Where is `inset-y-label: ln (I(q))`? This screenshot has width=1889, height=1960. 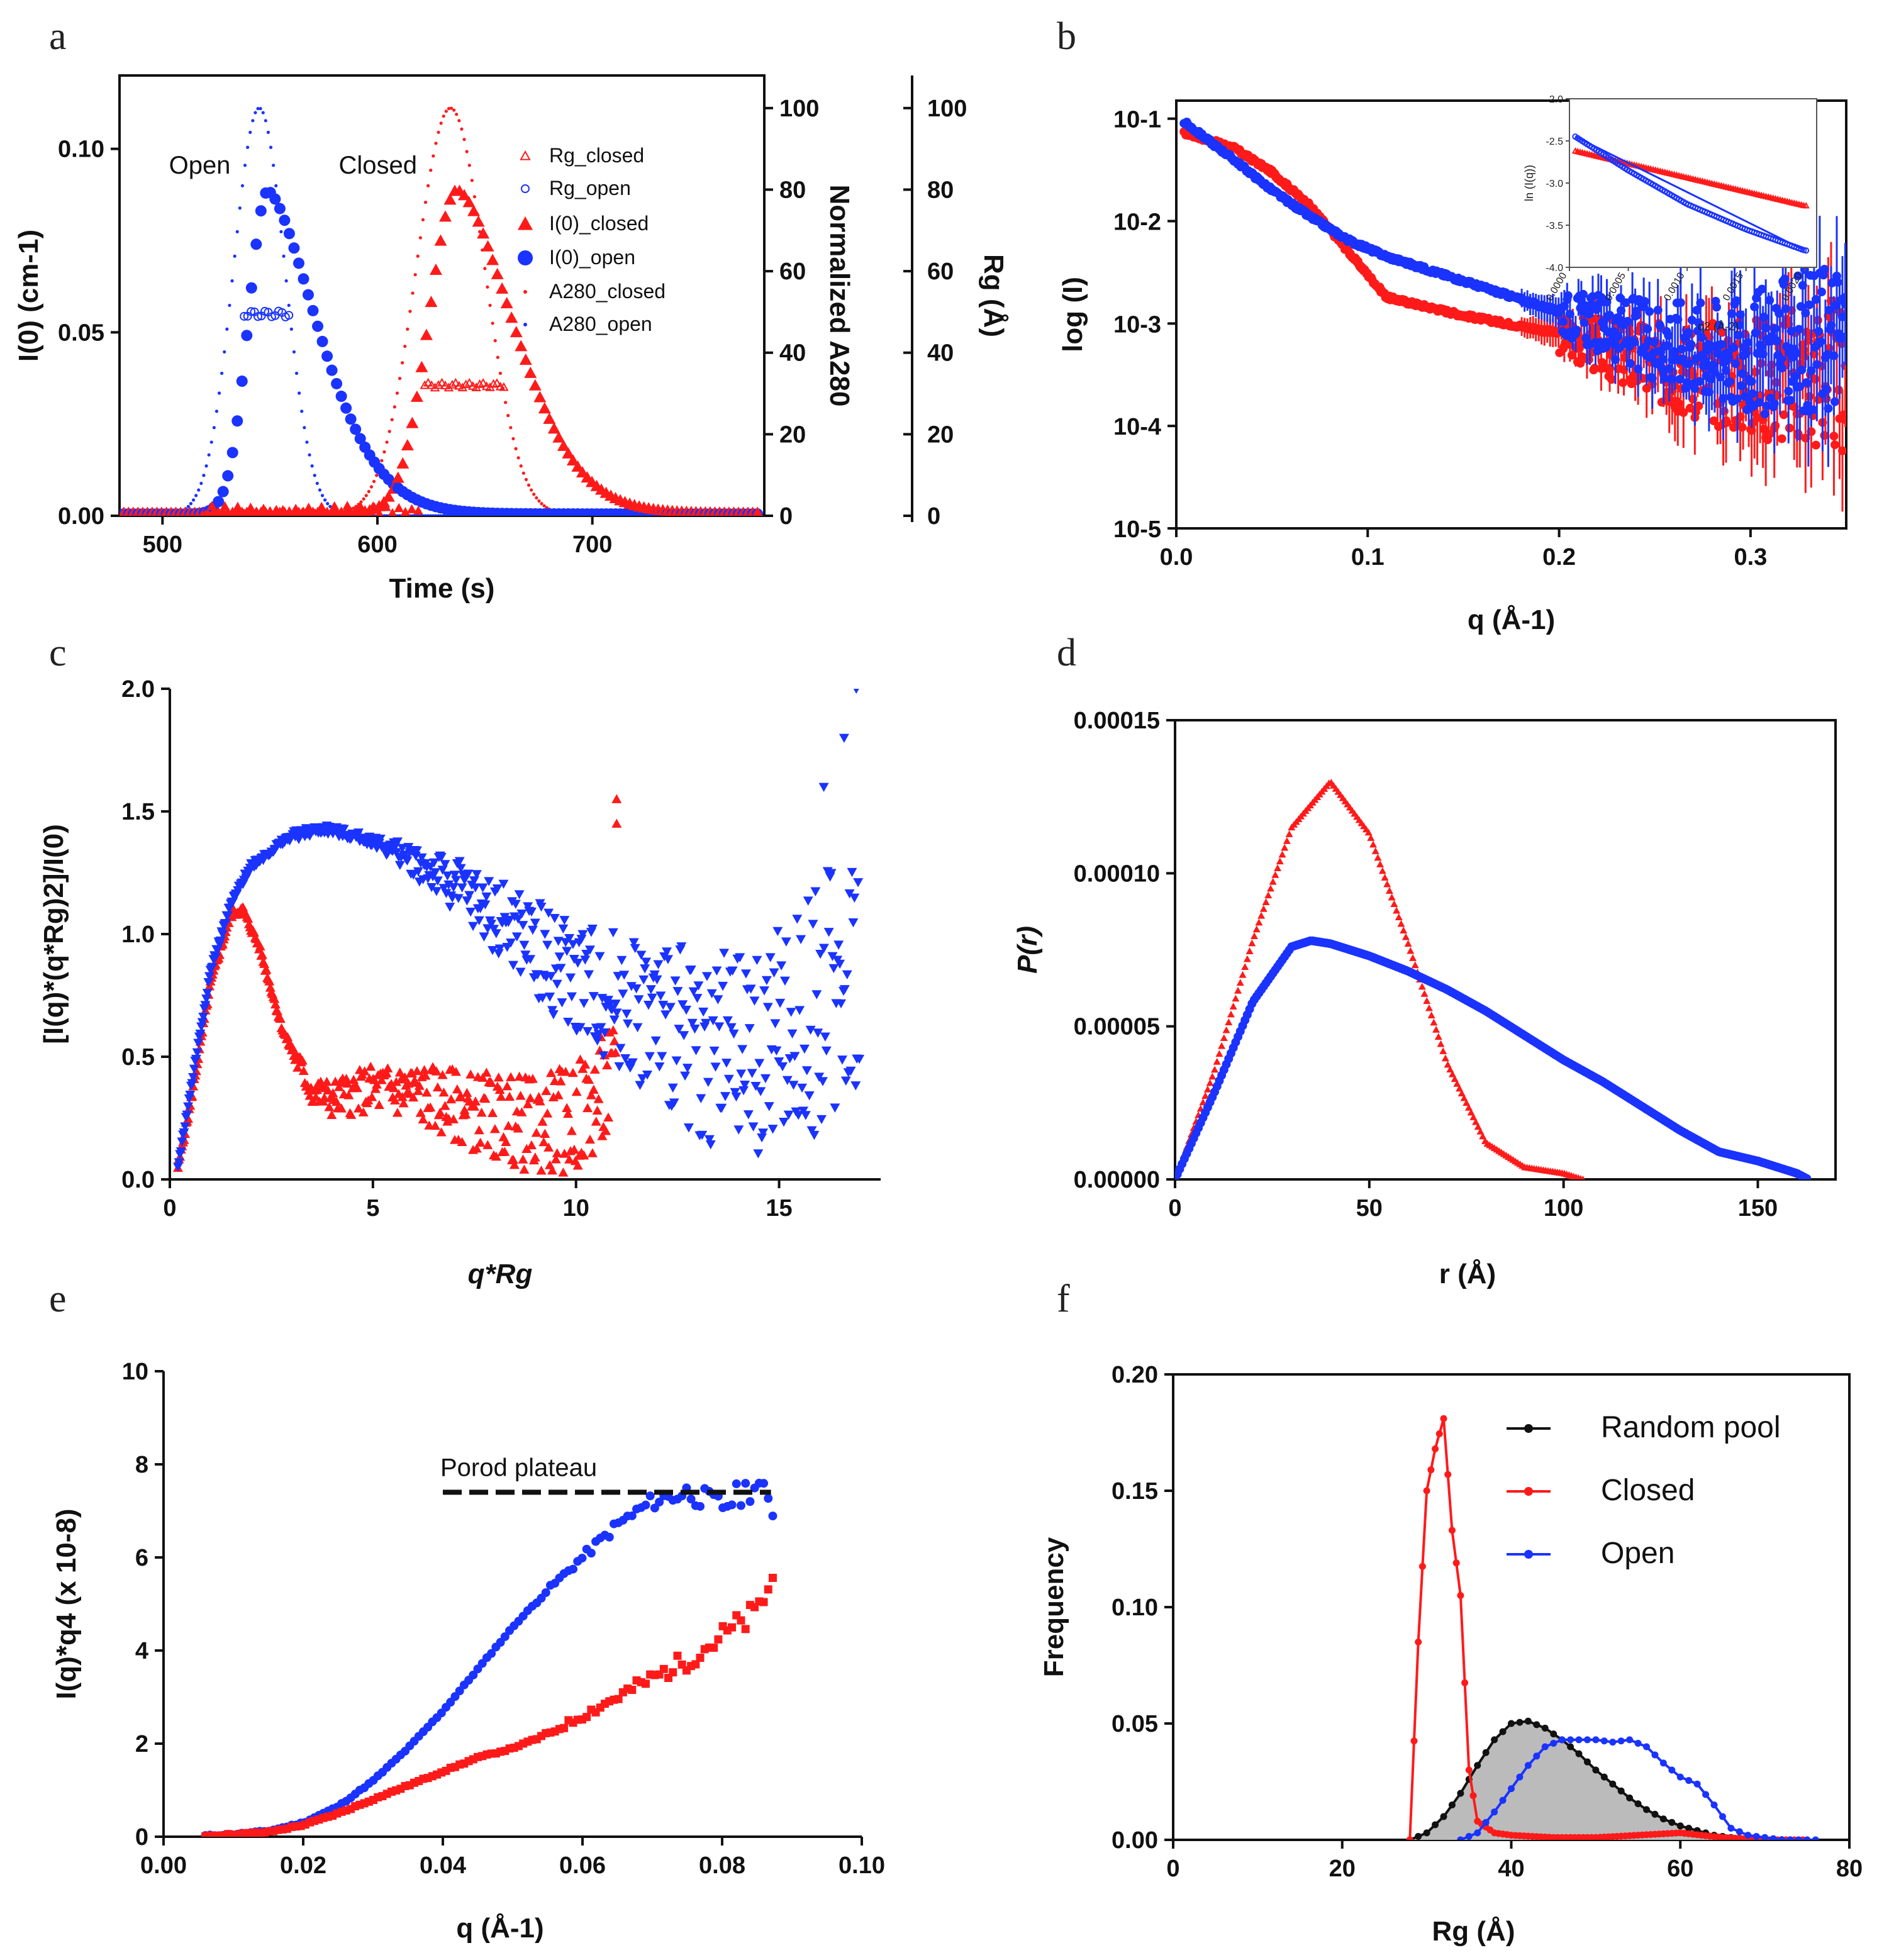 inset-y-label: ln (I(q)) is located at coordinates (1529, 183).